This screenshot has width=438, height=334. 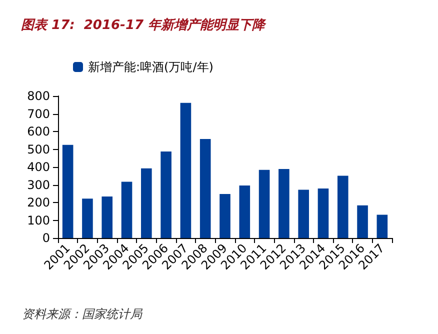 What do you see at coordinates (46, 238) in the screenshot?
I see `y-tick-label: 0` at bounding box center [46, 238].